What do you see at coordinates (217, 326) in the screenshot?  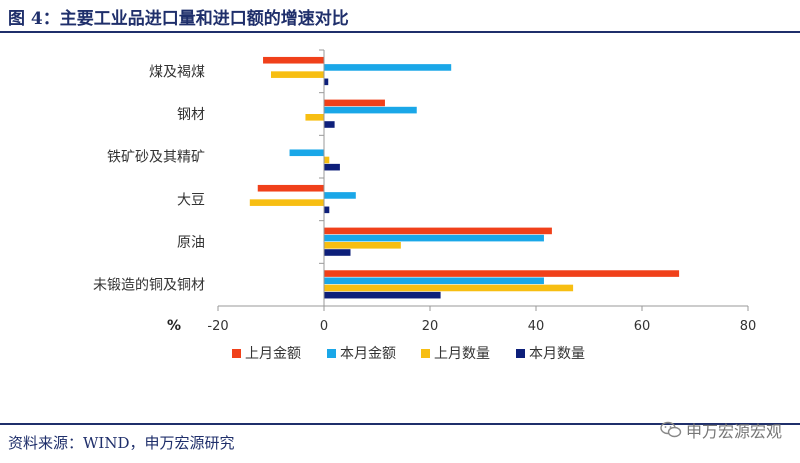 I see `x-tick-label: -20` at bounding box center [217, 326].